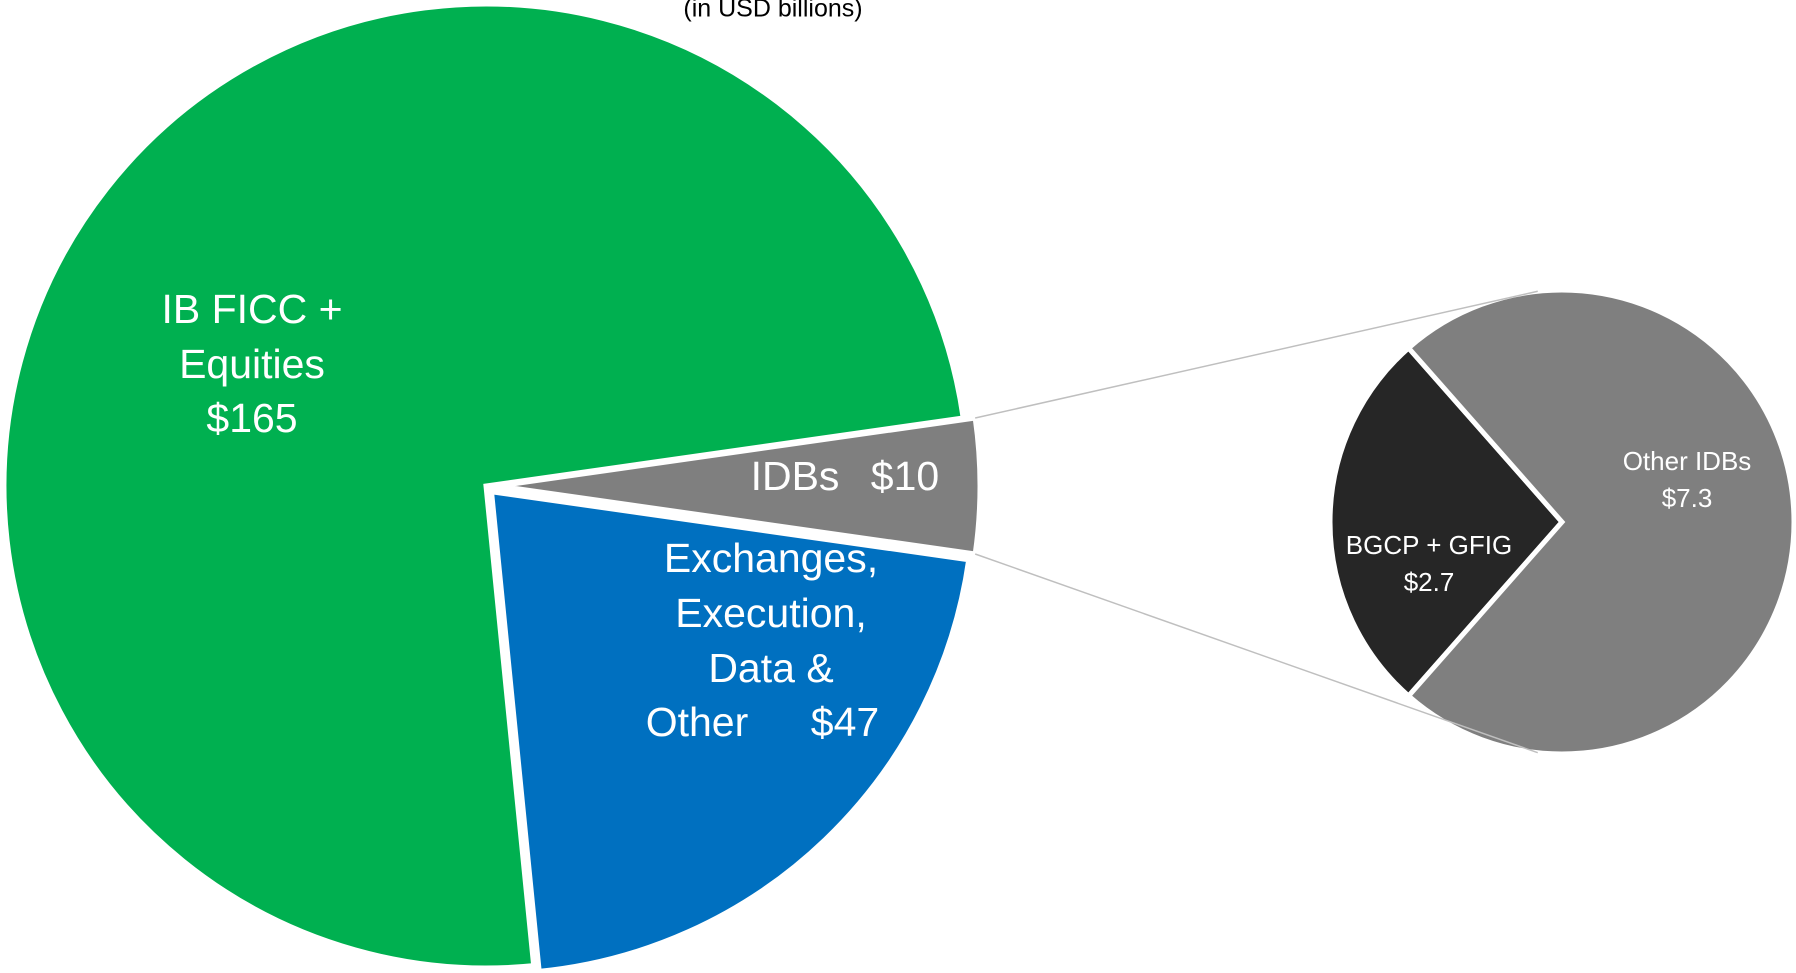 The height and width of the screenshot is (973, 1796). Describe the element at coordinates (251, 418) in the screenshot. I see `value-label: $165` at that location.